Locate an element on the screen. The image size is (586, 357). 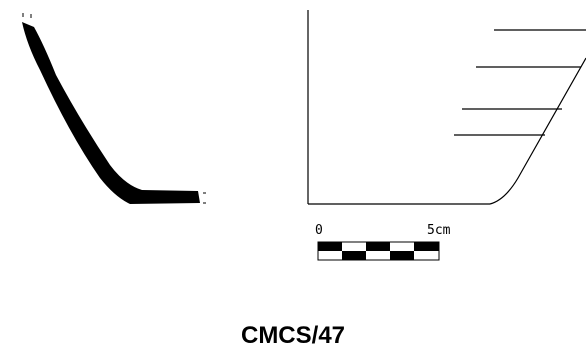
scale-segment-5-top is located at coordinates (426, 246).